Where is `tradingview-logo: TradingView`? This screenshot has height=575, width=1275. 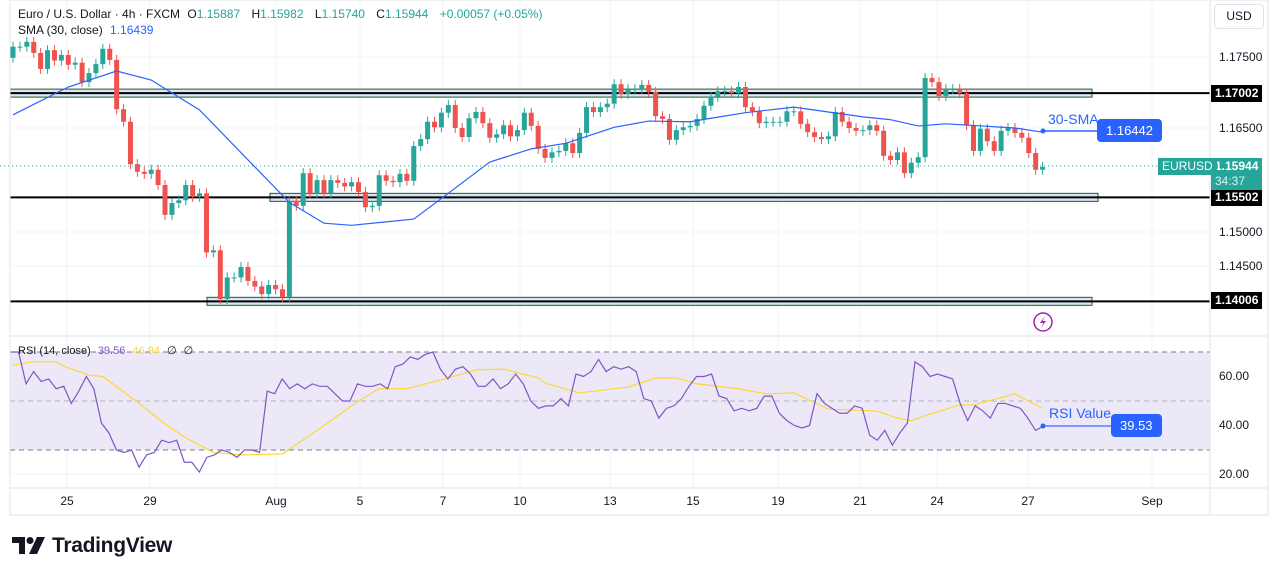
tradingview-logo: TradingView is located at coordinates (92, 546).